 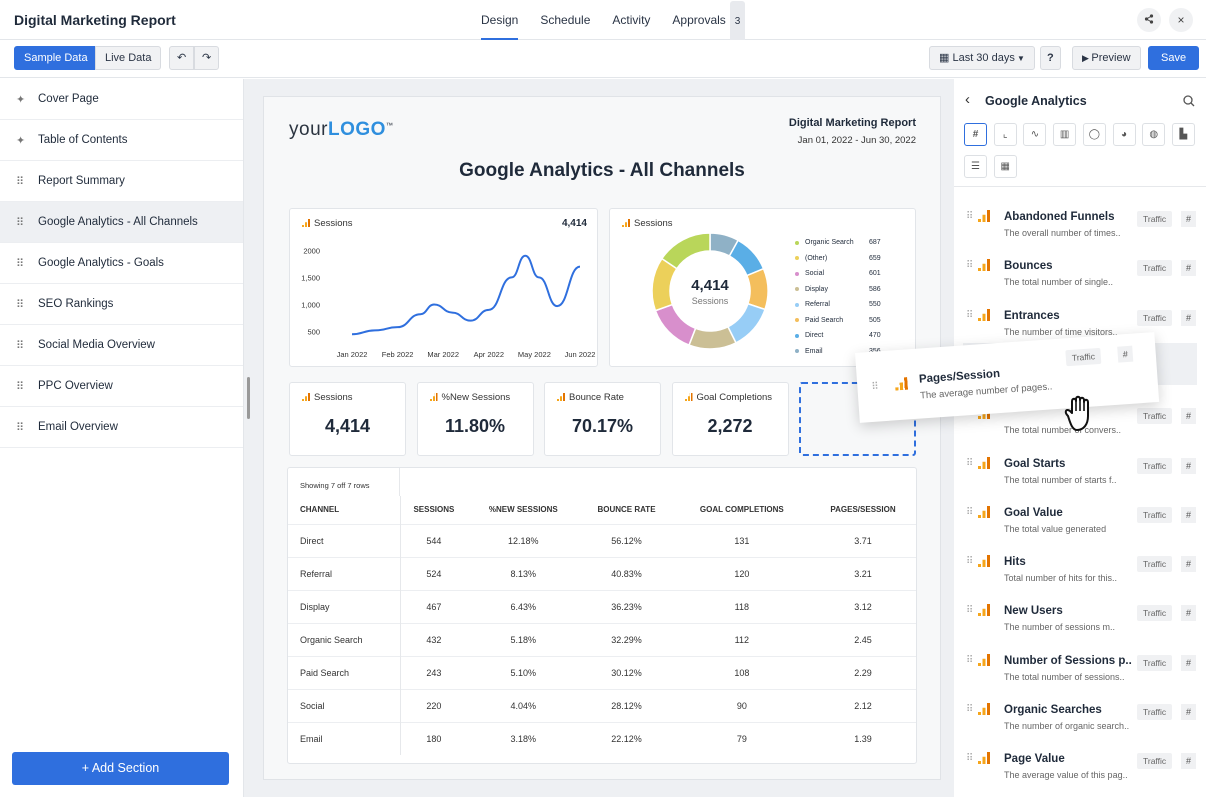 What do you see at coordinates (1065, 134) in the screenshot?
I see `bar-chart-icon: ▥` at bounding box center [1065, 134].